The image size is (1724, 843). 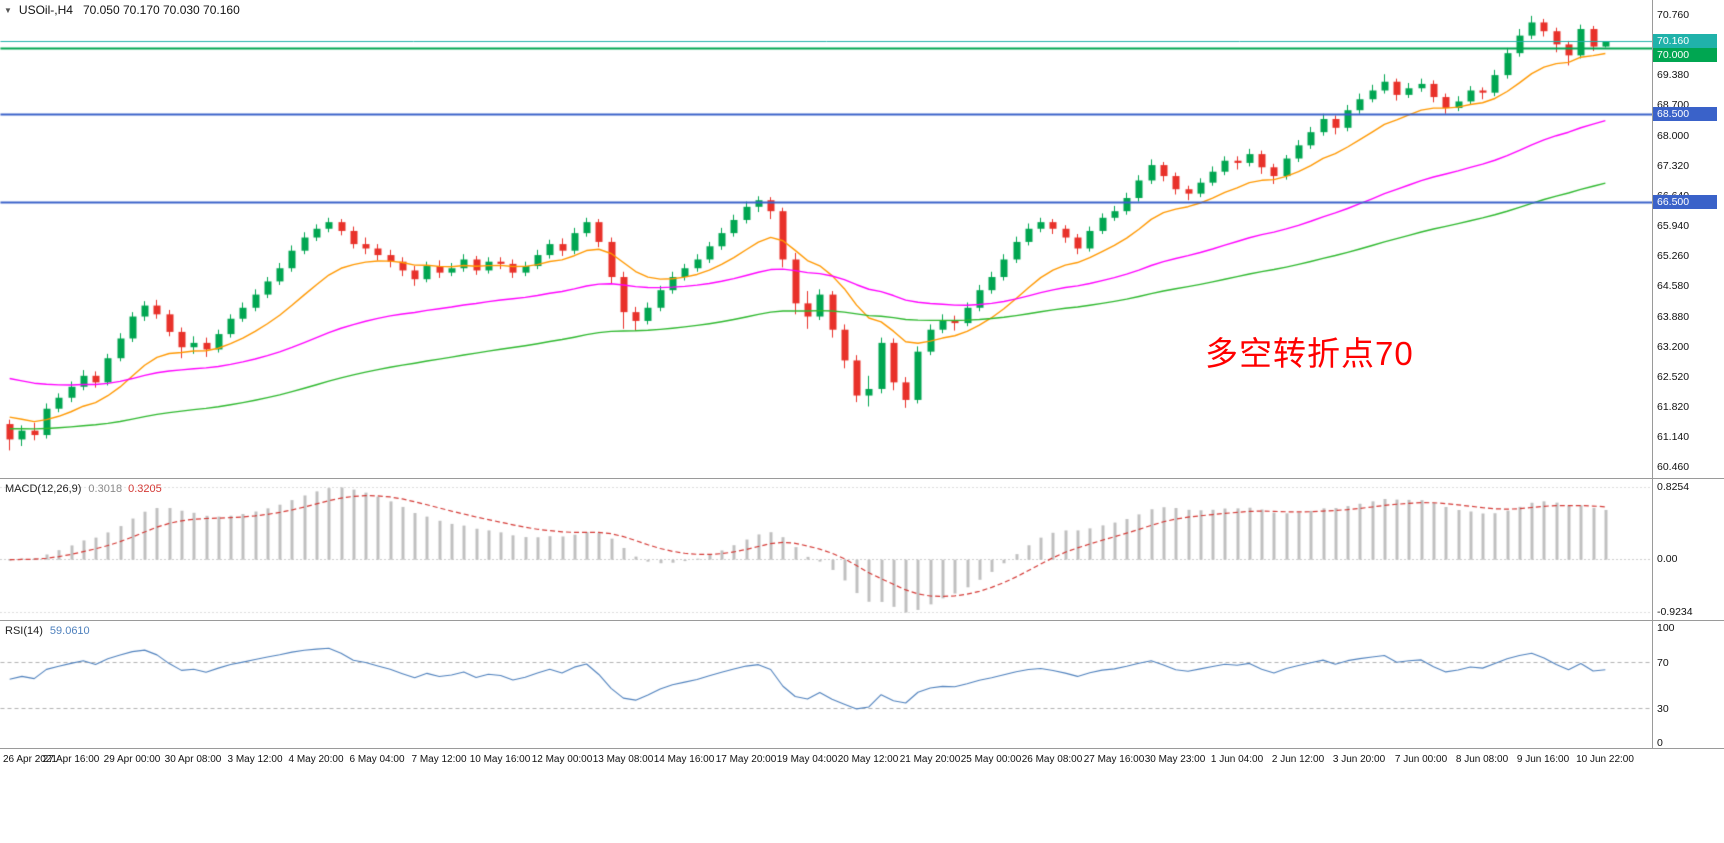 I want to click on time-axis-label: 10 Jun 22:00, so click(x=1605, y=759).